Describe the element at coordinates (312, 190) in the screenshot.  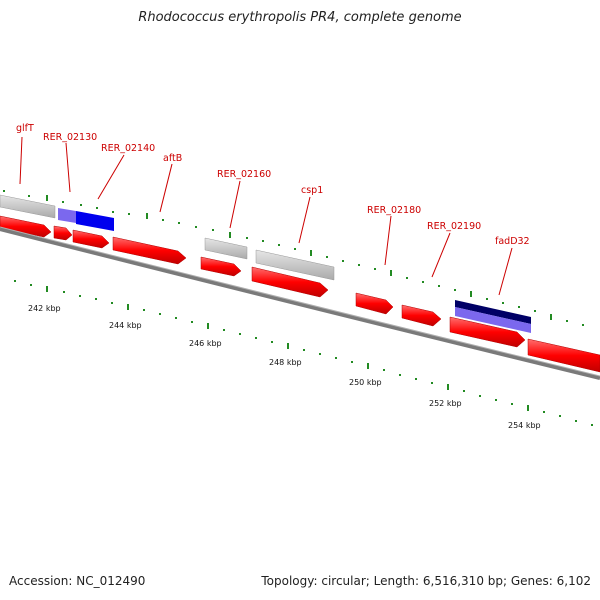
I see `gene-label-csp1: csp1` at that location.